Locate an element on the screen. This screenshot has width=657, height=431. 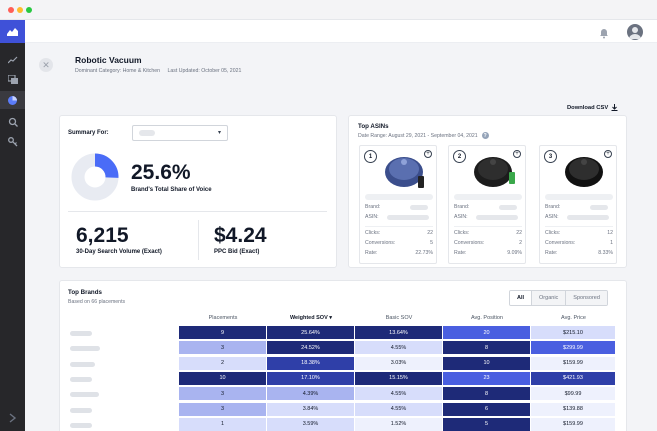
key-icon is located at coordinates (12, 141).